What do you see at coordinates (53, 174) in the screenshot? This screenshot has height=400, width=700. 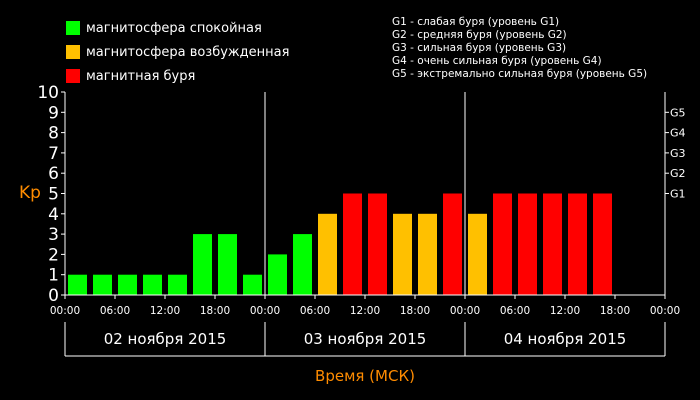 I see `y-tick-label: 6` at bounding box center [53, 174].